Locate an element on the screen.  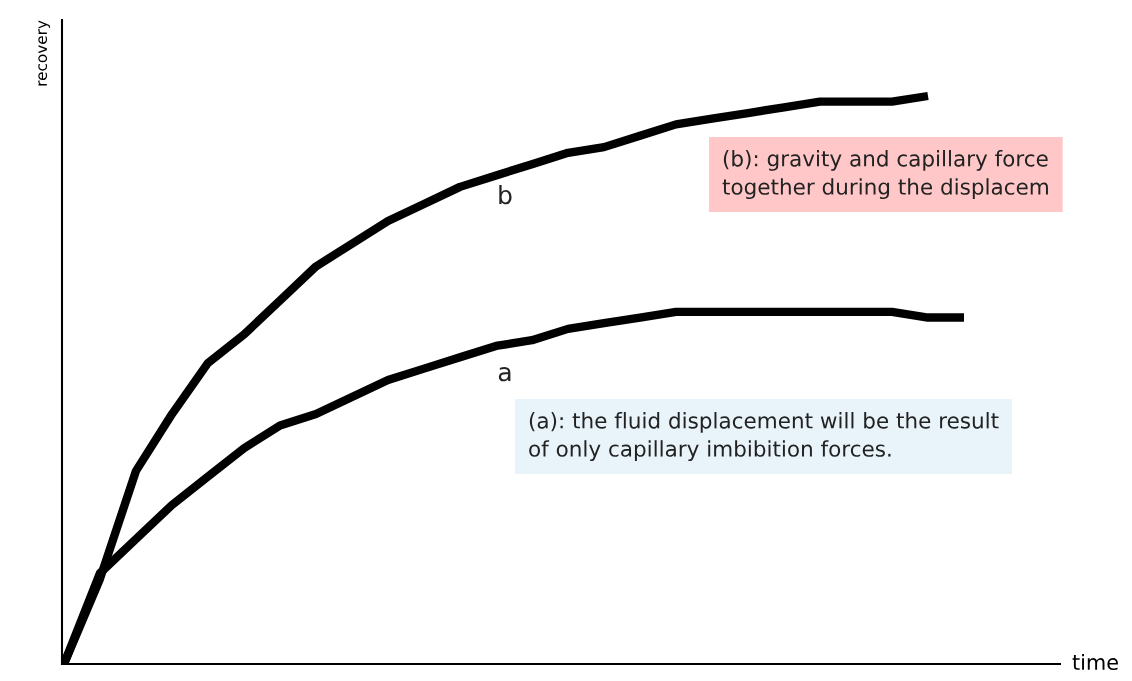
x-axis-title: time is located at coordinates (1095, 662).